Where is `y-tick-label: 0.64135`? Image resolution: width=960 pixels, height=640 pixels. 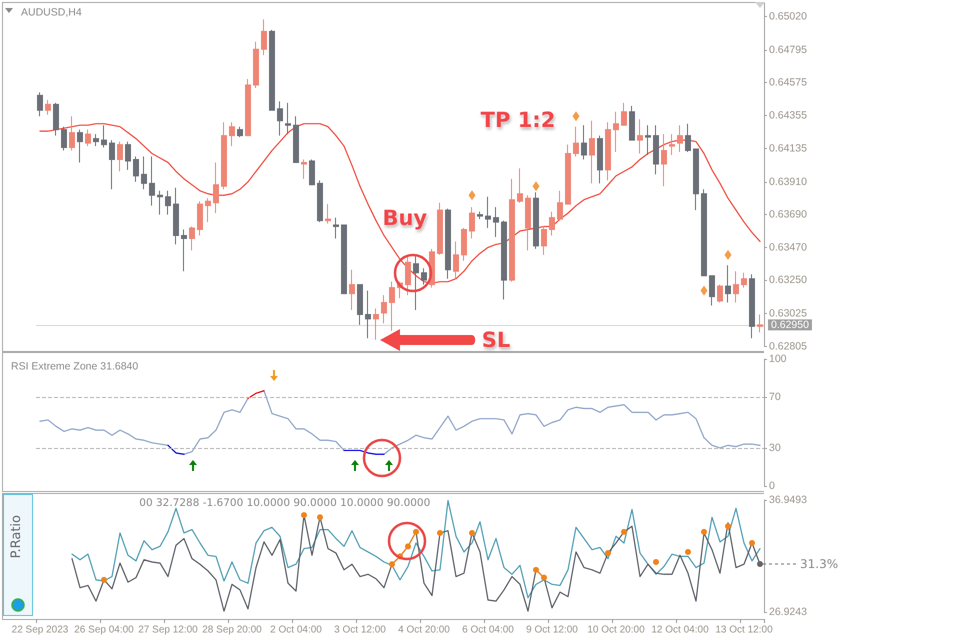 y-tick-label: 0.64135 is located at coordinates (788, 148).